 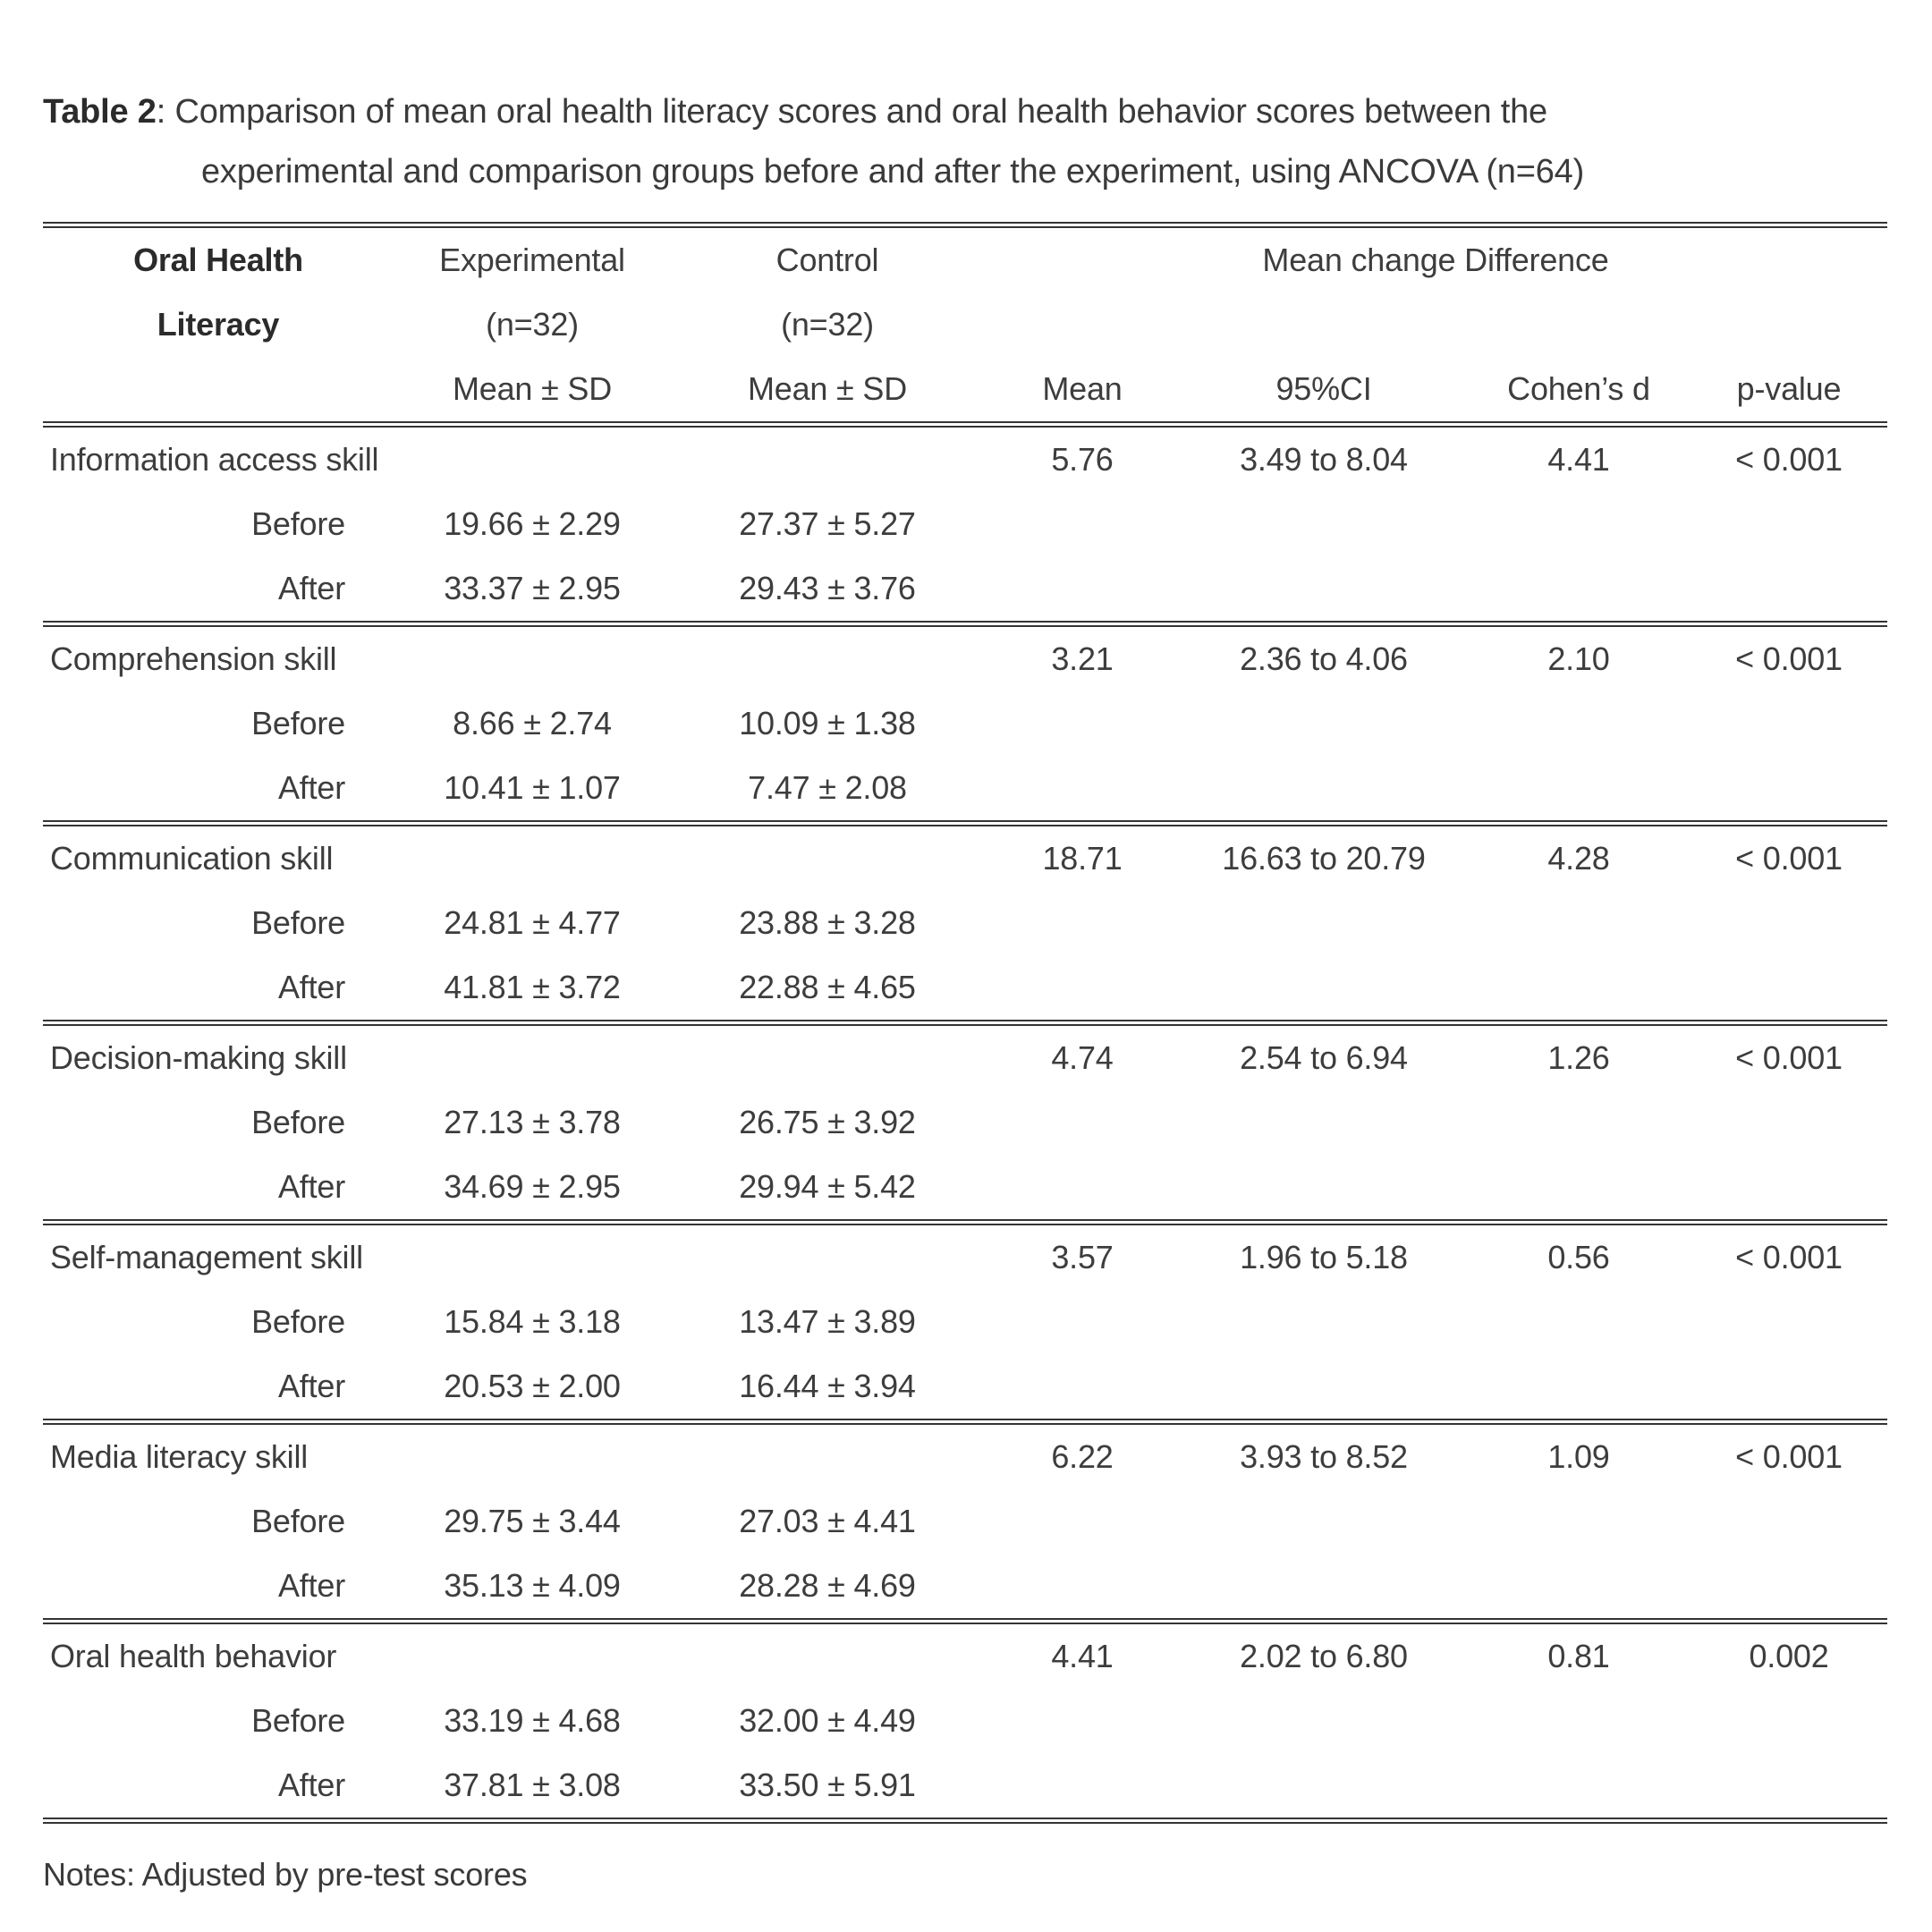 I want to click on cell-ctrl-before: 10.09 ± 1.38, so click(x=827, y=723).